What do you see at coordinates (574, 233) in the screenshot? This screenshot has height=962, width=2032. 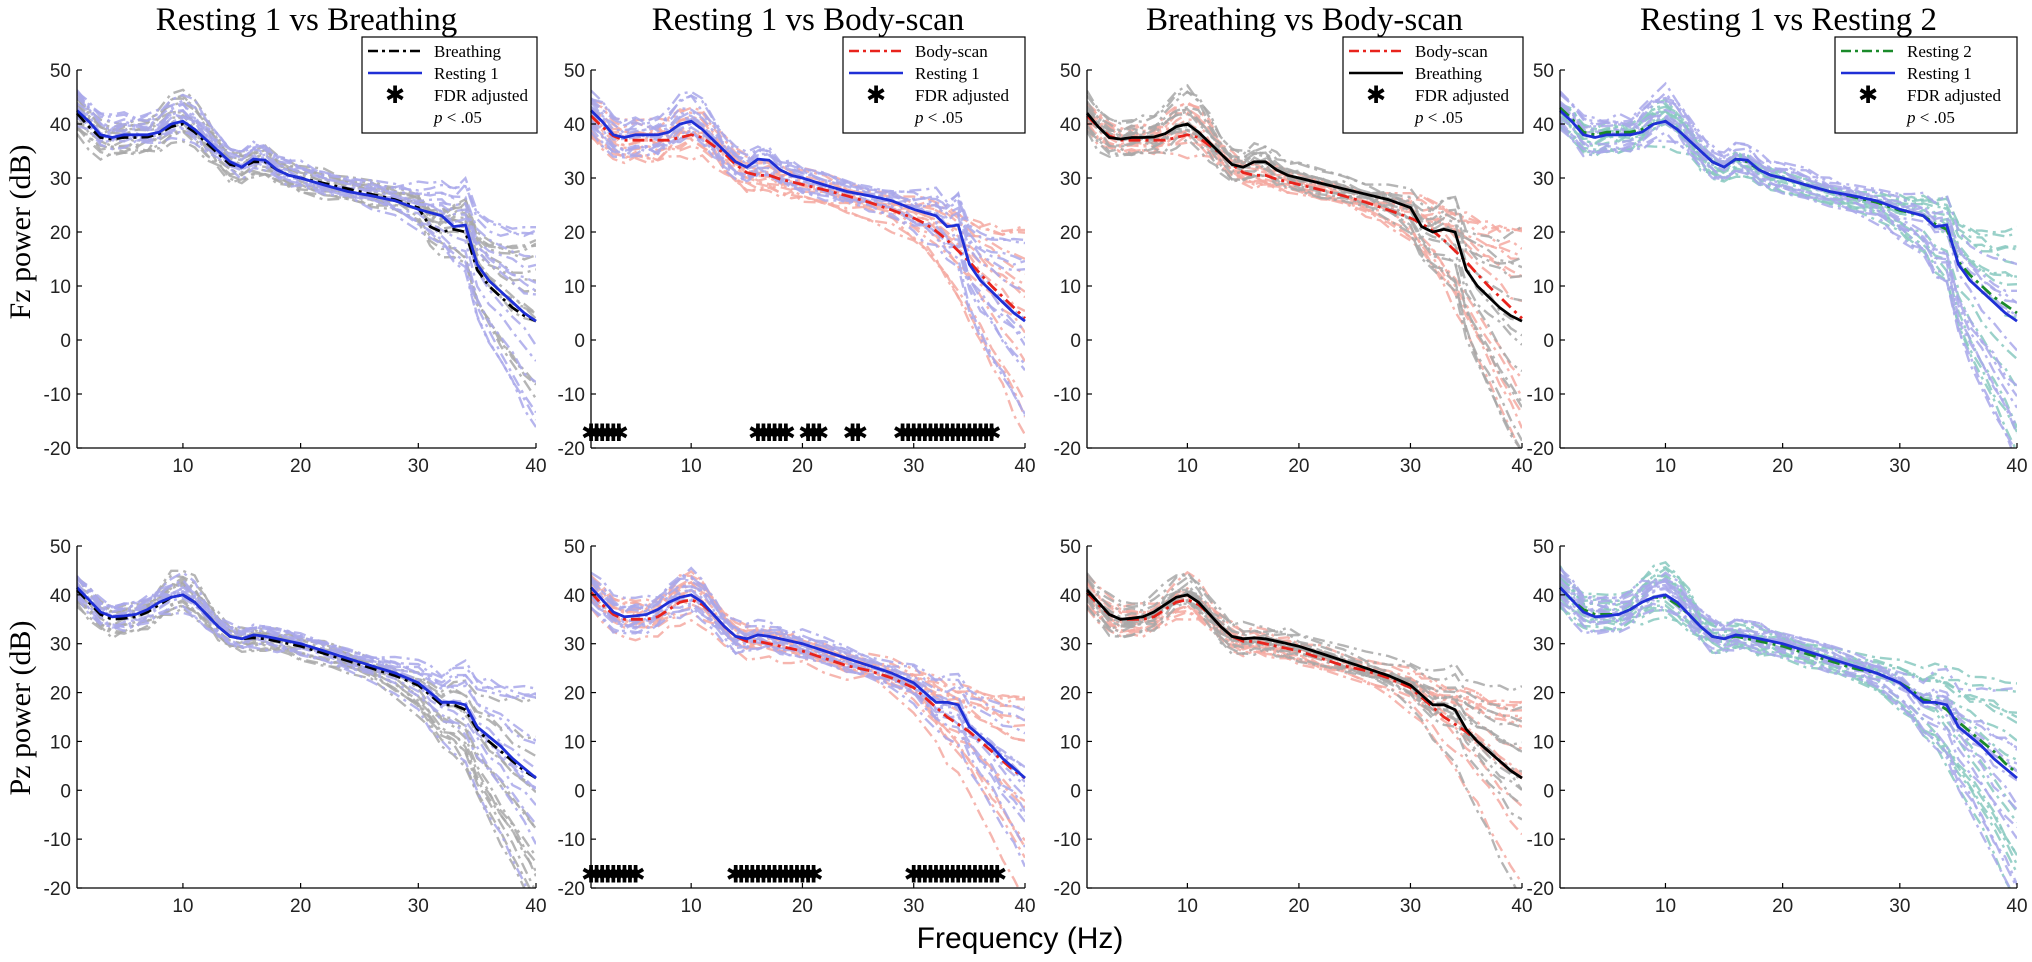 I see `y-tick-label: 20` at bounding box center [574, 233].